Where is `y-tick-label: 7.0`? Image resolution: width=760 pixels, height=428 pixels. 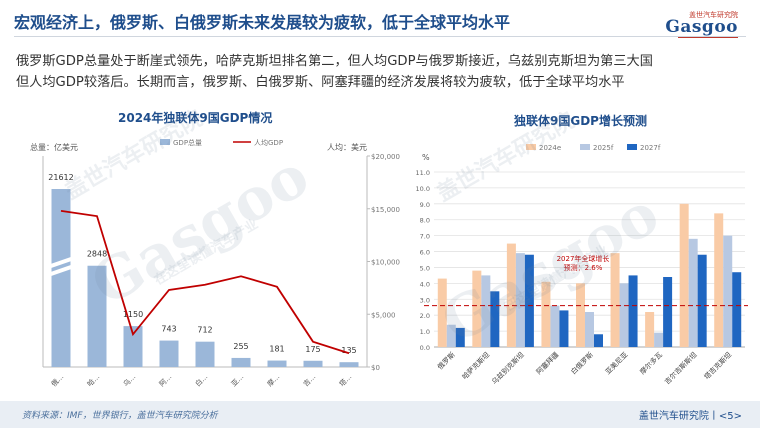 y-tick-label: 7.0 is located at coordinates (425, 237).